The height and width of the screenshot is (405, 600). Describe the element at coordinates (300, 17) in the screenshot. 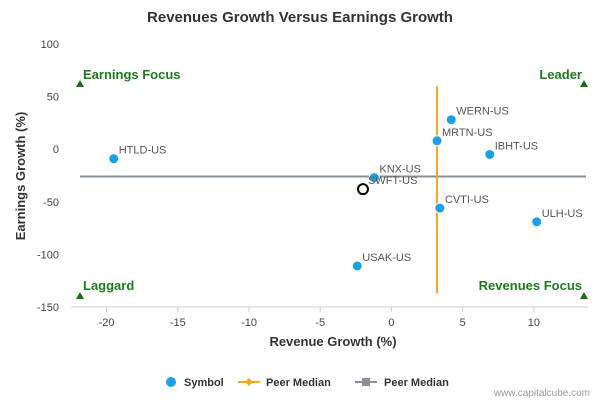

I see `chart-title: Revenues Growth Versus Earnings Growth` at that location.